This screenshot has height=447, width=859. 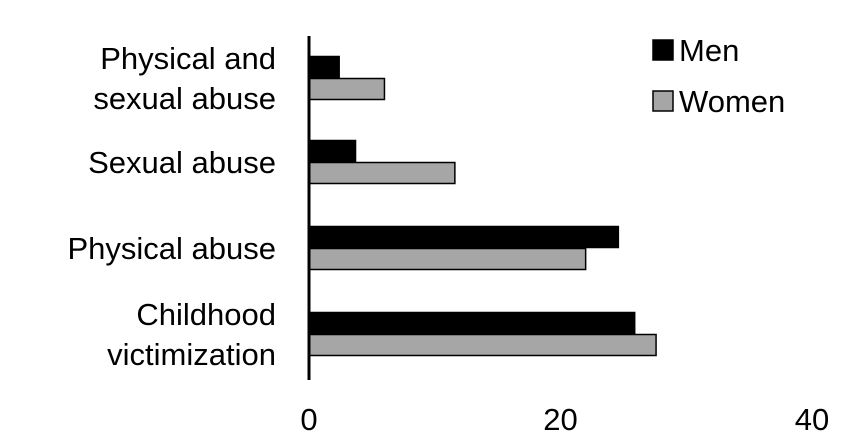 What do you see at coordinates (560, 419) in the screenshot?
I see `x-tick-label: 20` at bounding box center [560, 419].